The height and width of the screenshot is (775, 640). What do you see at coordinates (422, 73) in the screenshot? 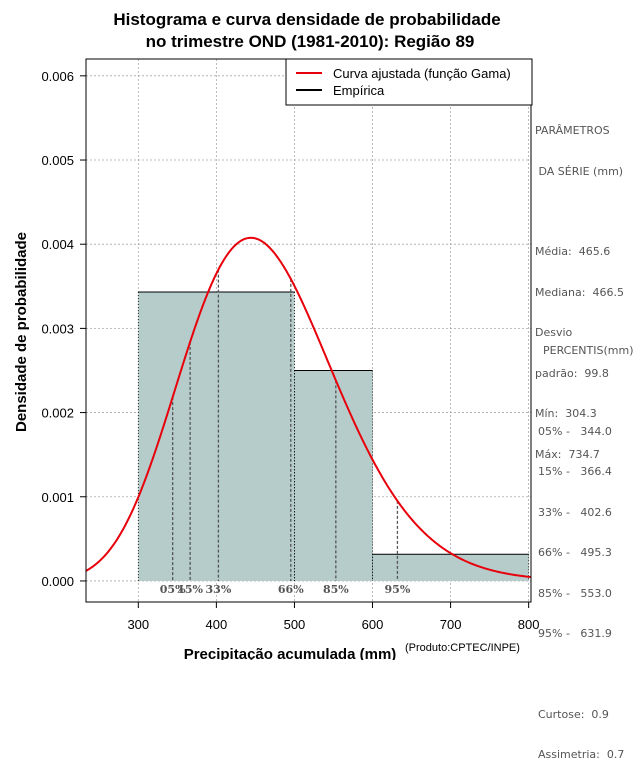
I see `legend-label-curve: Curva ajustada (função Gama)` at bounding box center [422, 73].